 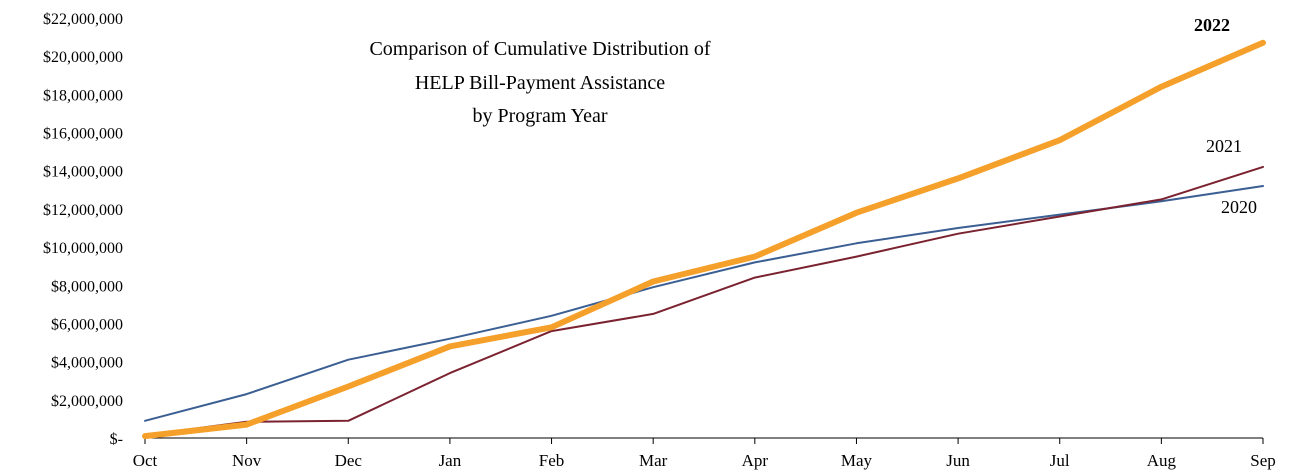 What do you see at coordinates (540, 116) in the screenshot?
I see `chart-title-line-3: by Program Year` at bounding box center [540, 116].